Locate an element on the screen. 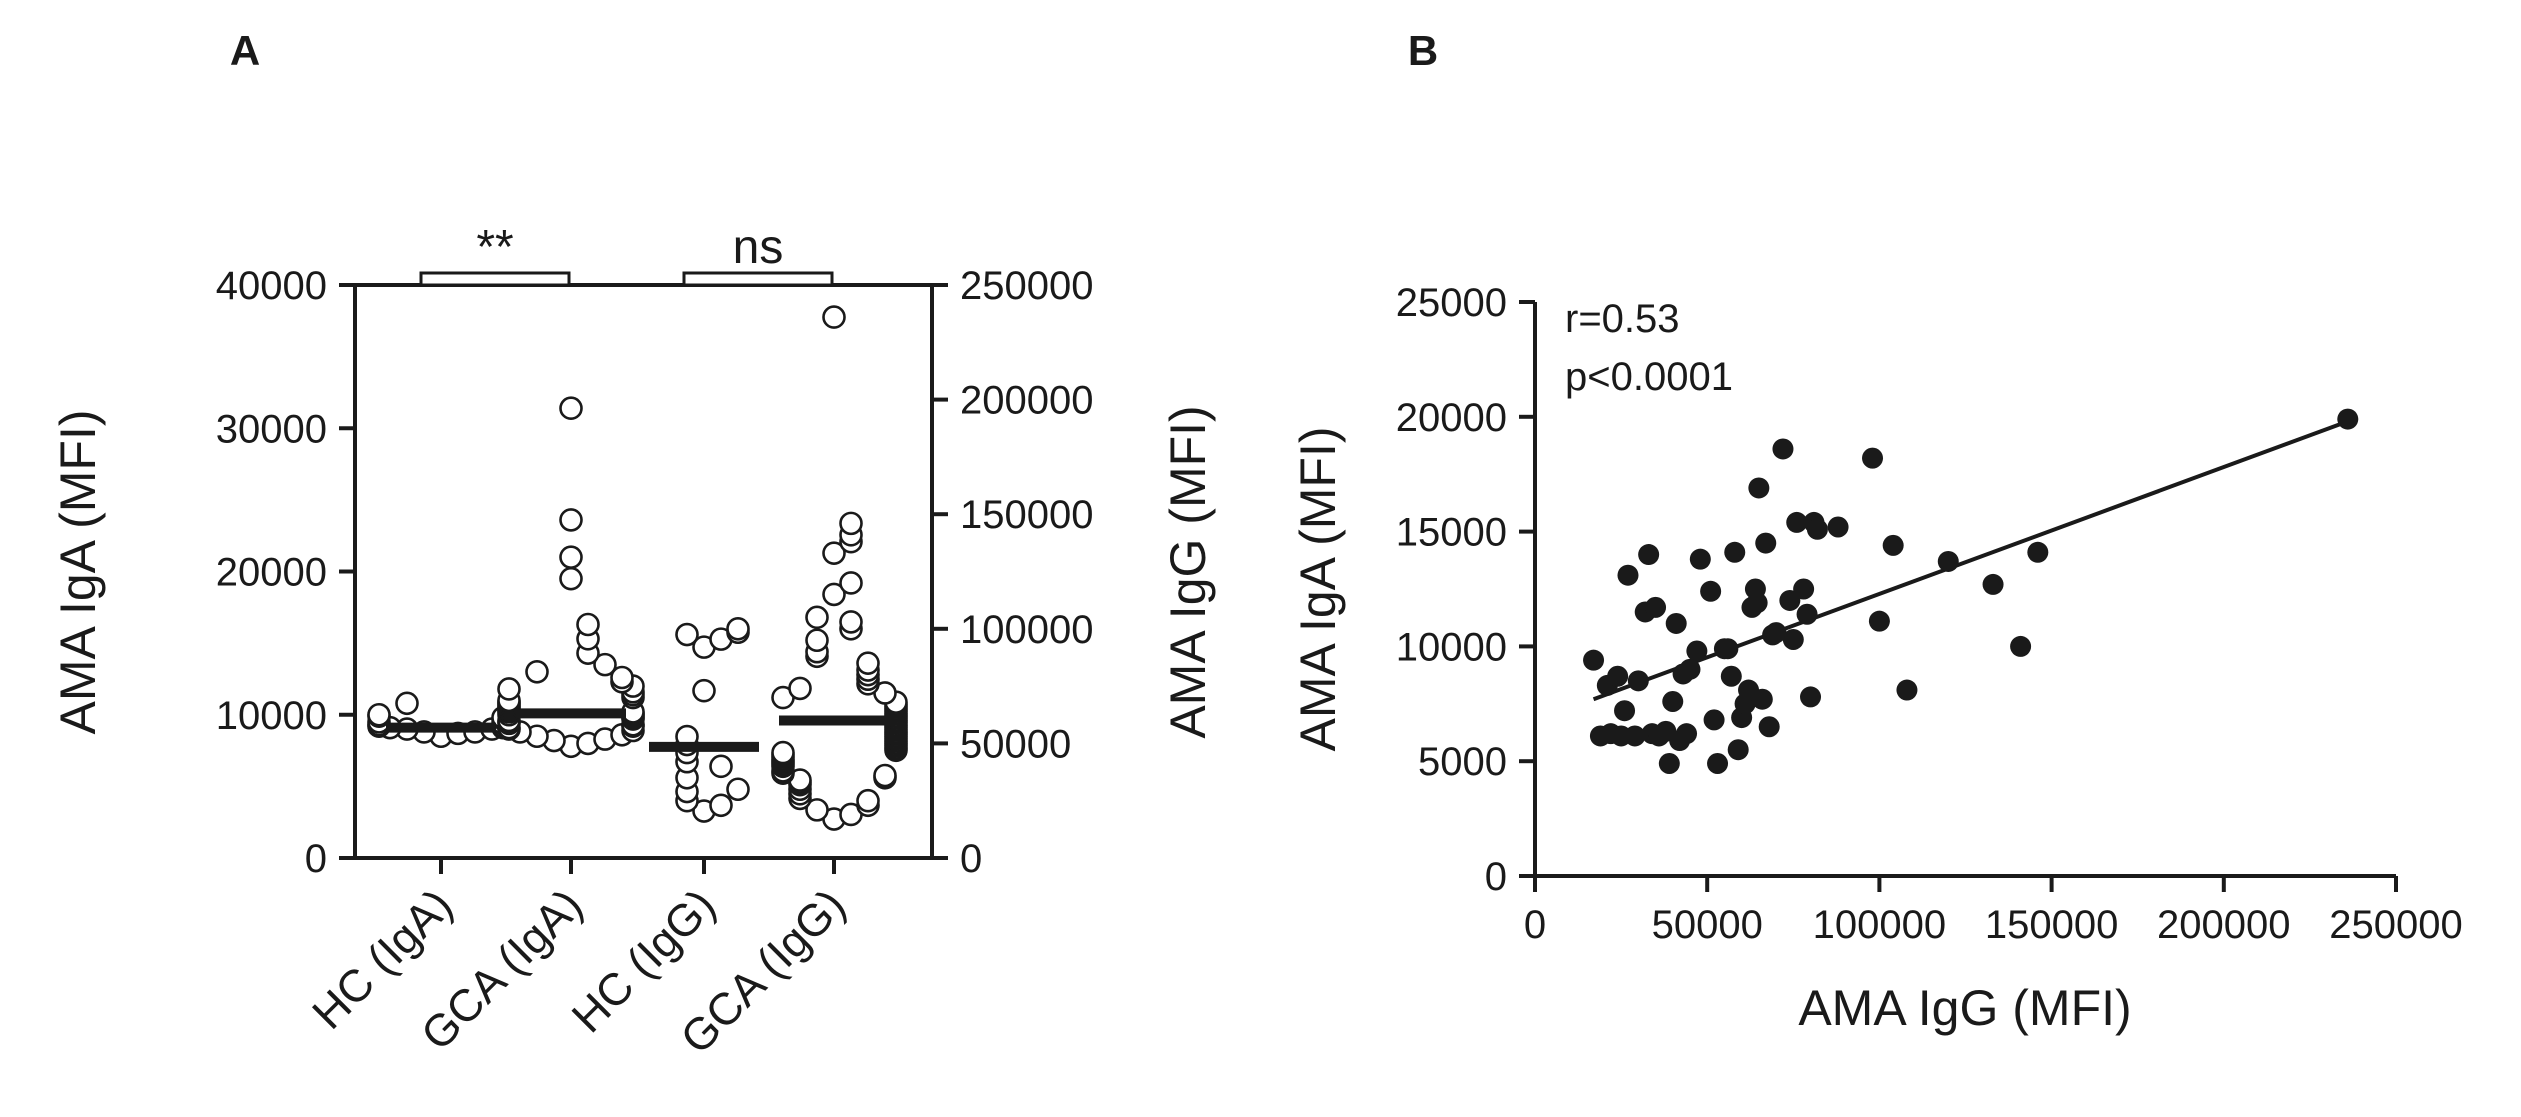 This screenshot has width=2521, height=1117. chart-b-marks is located at coordinates (1971, 591).